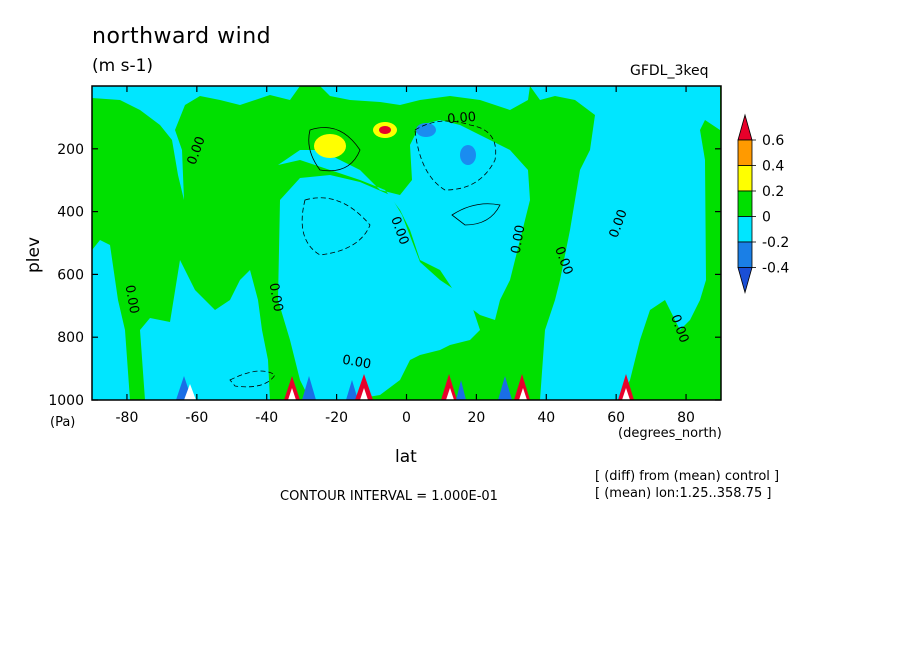 This screenshot has height=654, width=904. Describe the element at coordinates (745, 280) in the screenshot. I see `colorbar-bottom-arrow` at that location.